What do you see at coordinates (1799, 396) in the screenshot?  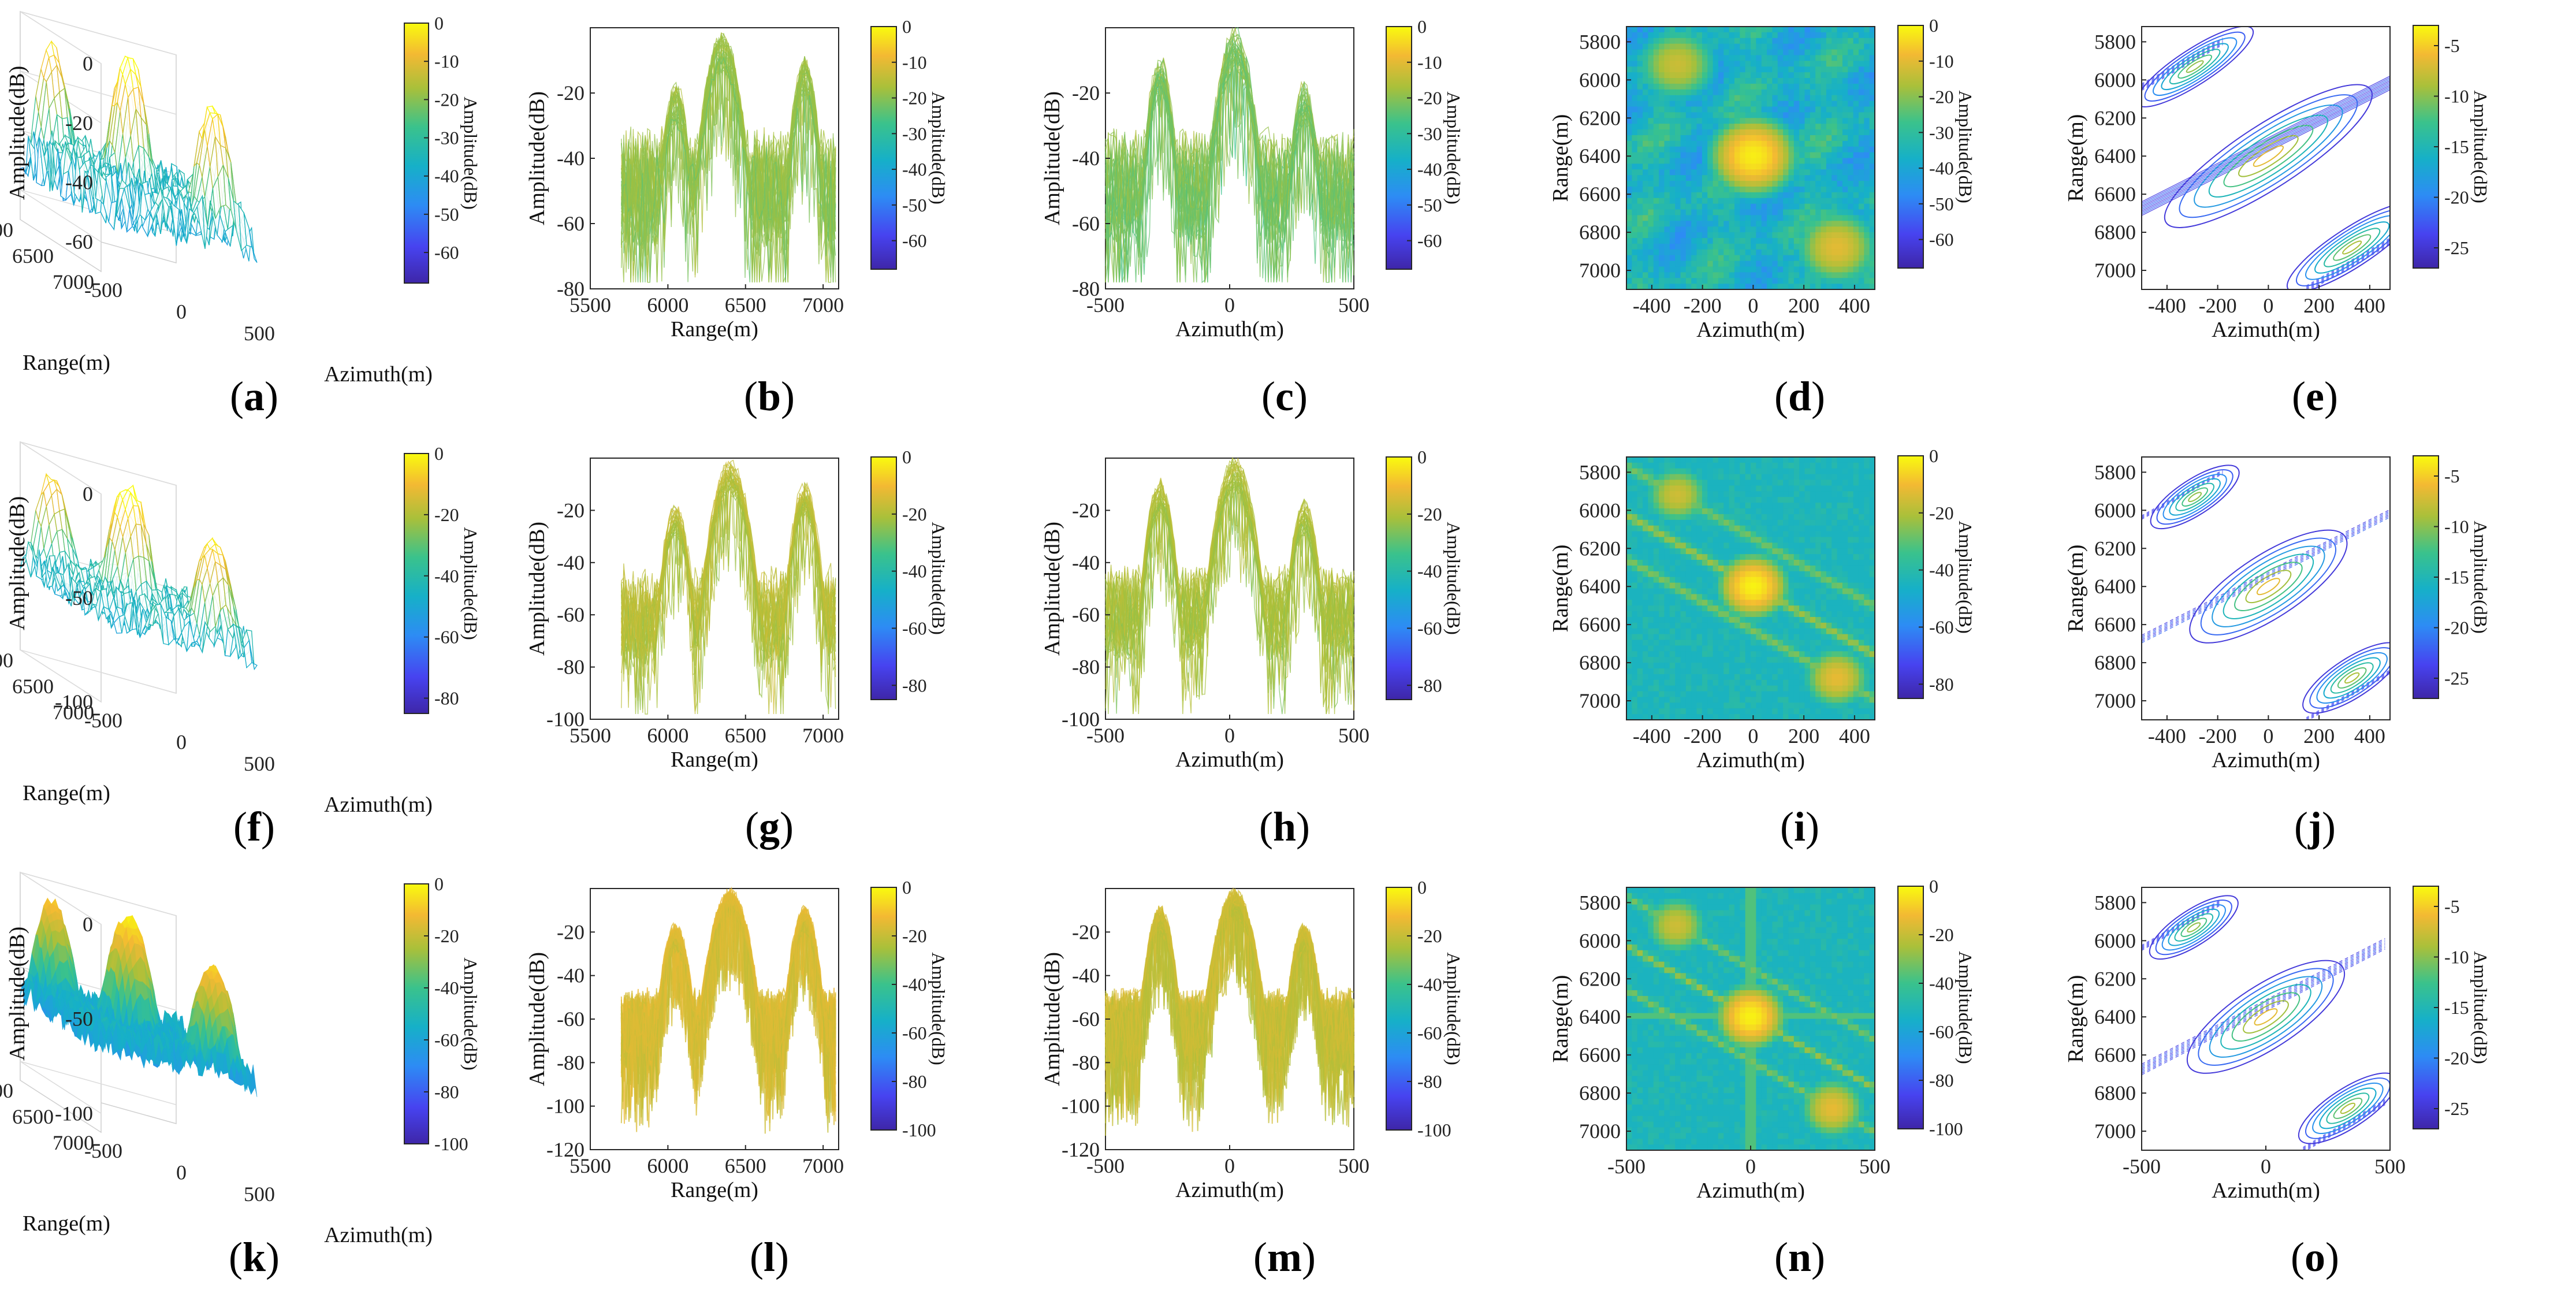 I see `caption-letter: d` at bounding box center [1799, 396].